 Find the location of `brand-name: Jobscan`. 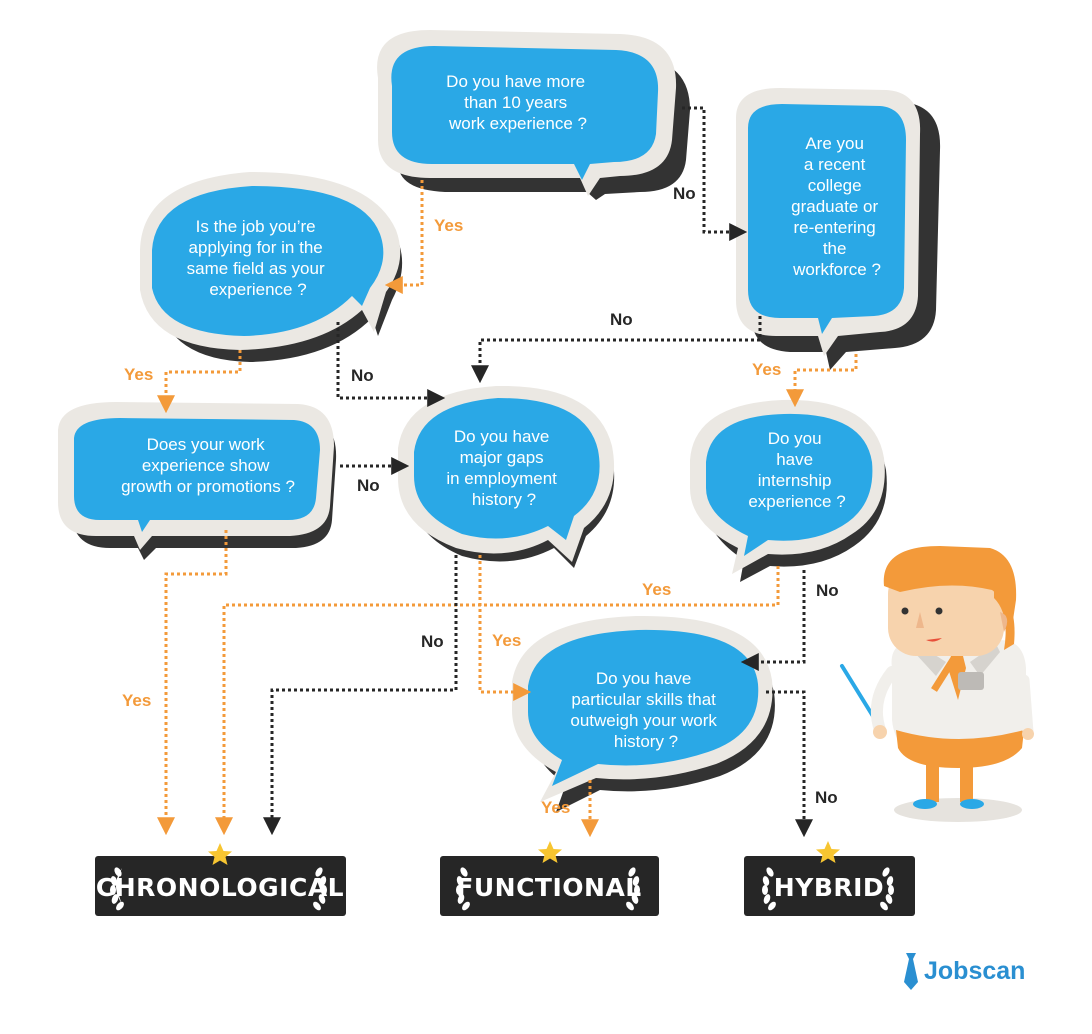

brand-name: Jobscan is located at coordinates (974, 971).